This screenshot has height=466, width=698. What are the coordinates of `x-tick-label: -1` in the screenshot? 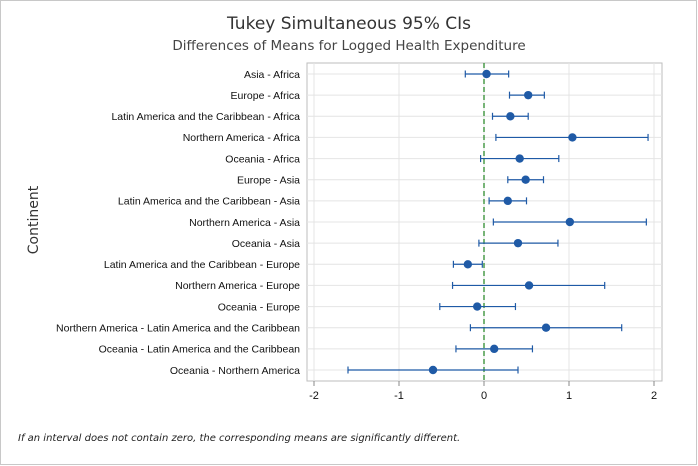 It's located at (399, 396).